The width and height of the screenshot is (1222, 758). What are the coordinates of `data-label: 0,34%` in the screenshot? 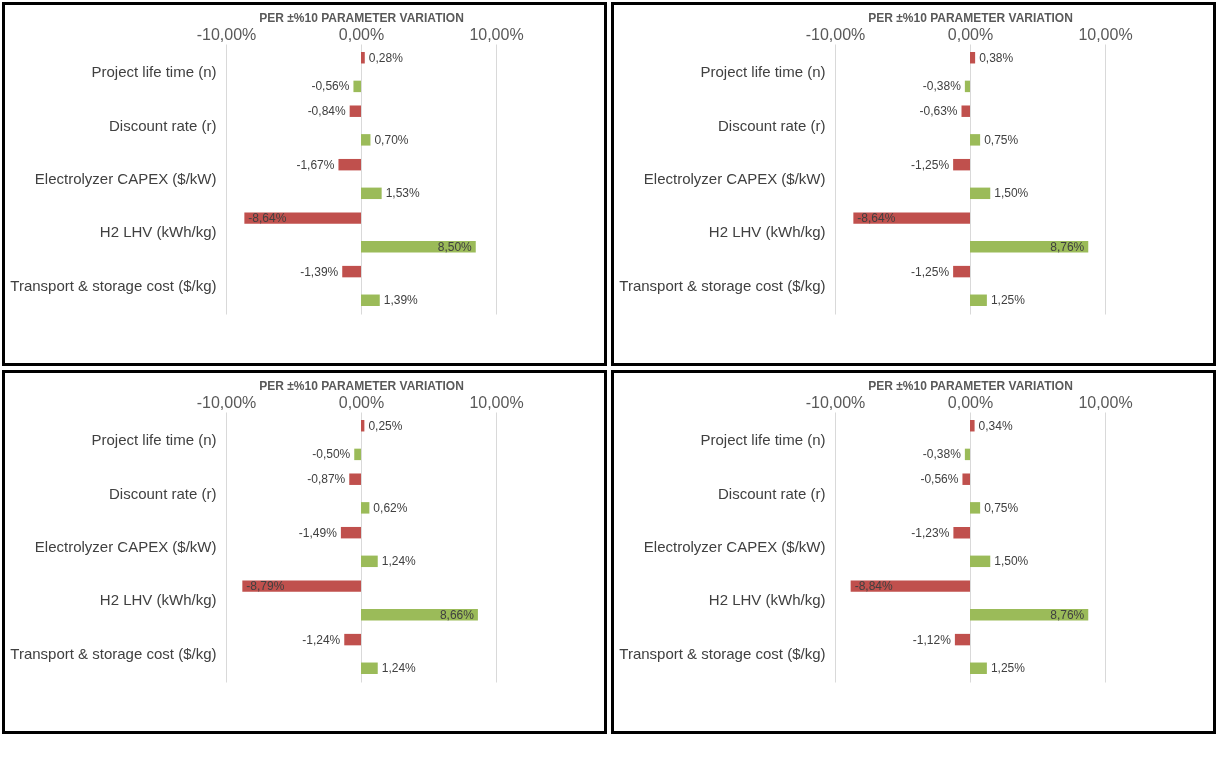 It's located at (995, 425).